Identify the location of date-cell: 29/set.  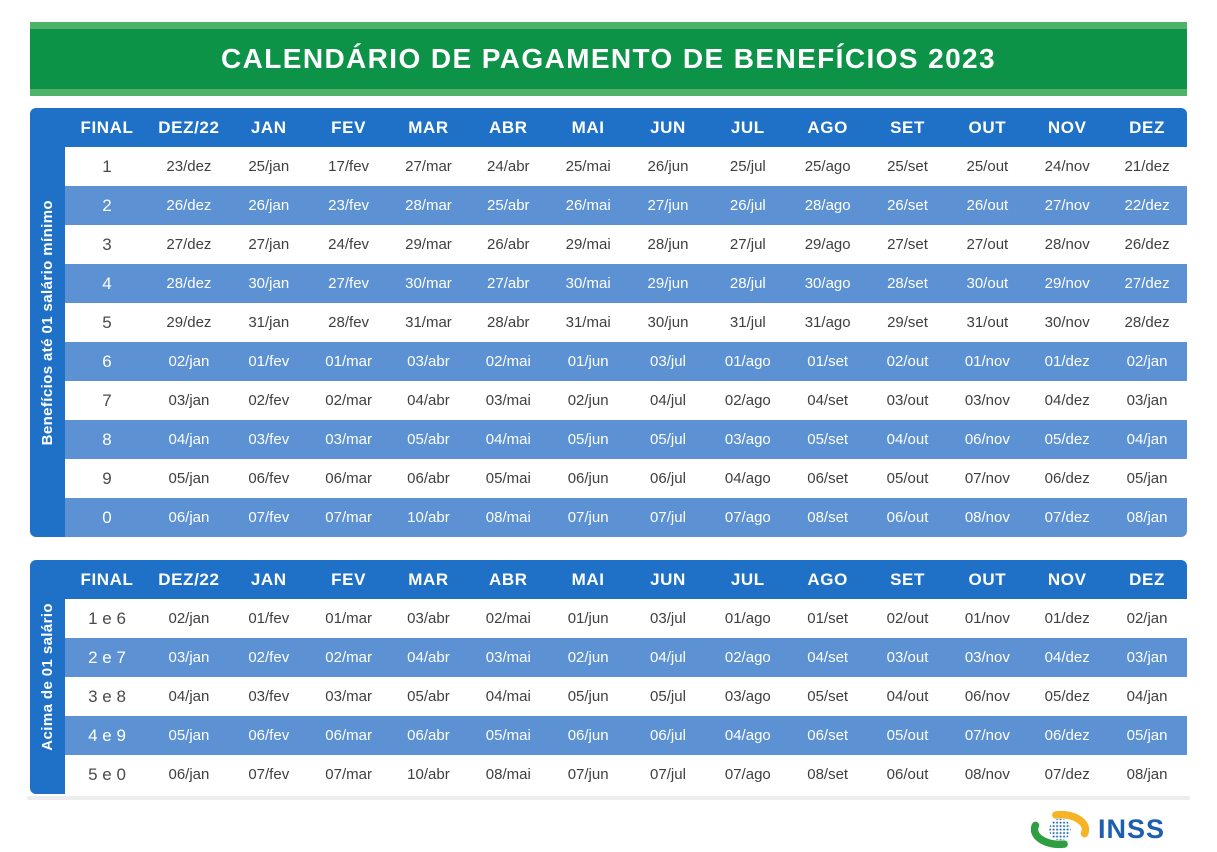
(907, 322).